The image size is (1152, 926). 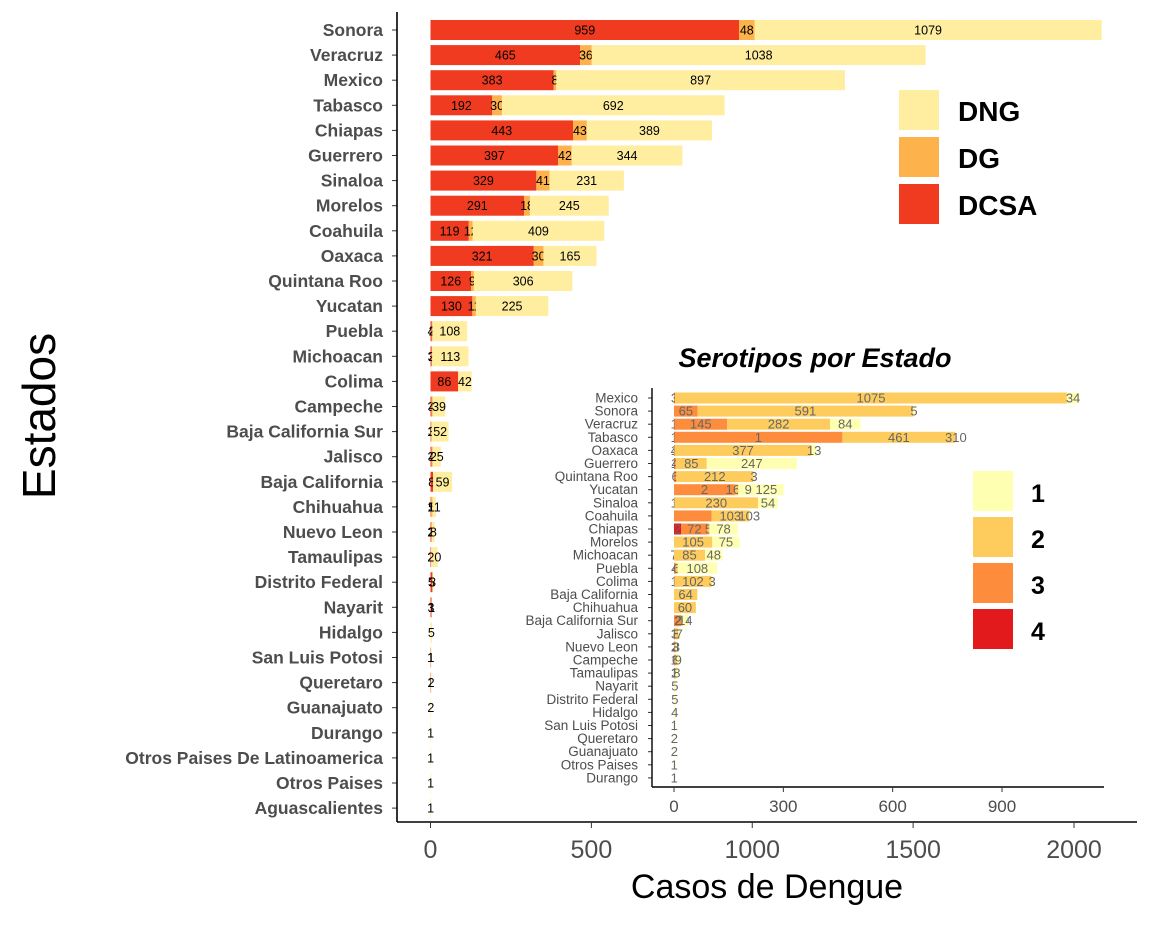 What do you see at coordinates (1038, 632) in the screenshot?
I see `inset-legend-label-4: 4` at bounding box center [1038, 632].